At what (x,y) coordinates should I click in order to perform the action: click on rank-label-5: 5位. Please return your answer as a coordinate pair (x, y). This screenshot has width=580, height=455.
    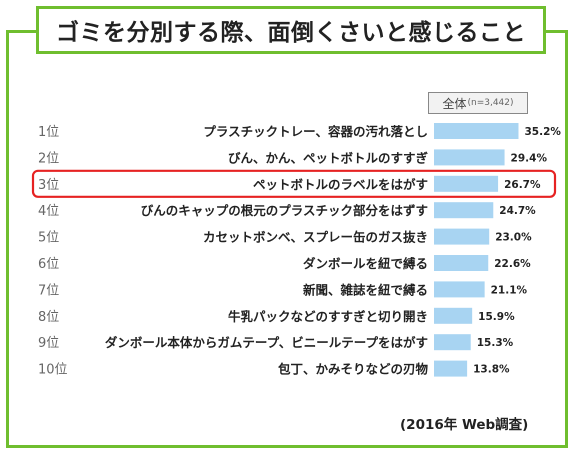
    Looking at the image, I should click on (48, 238).